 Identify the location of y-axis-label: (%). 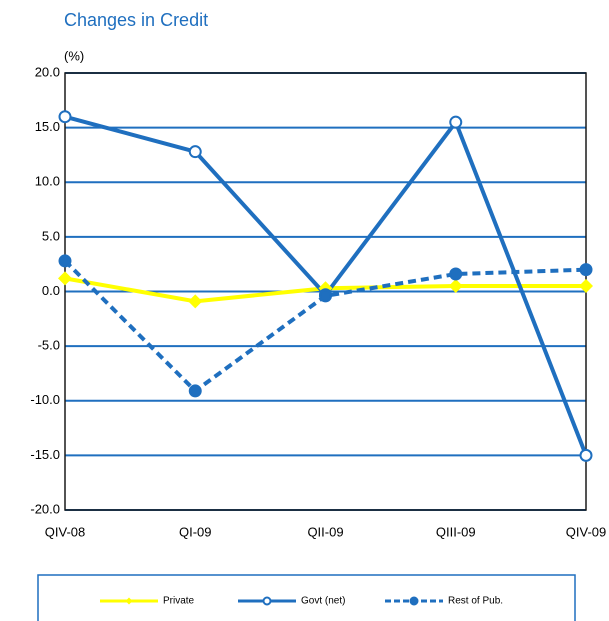
(74, 55).